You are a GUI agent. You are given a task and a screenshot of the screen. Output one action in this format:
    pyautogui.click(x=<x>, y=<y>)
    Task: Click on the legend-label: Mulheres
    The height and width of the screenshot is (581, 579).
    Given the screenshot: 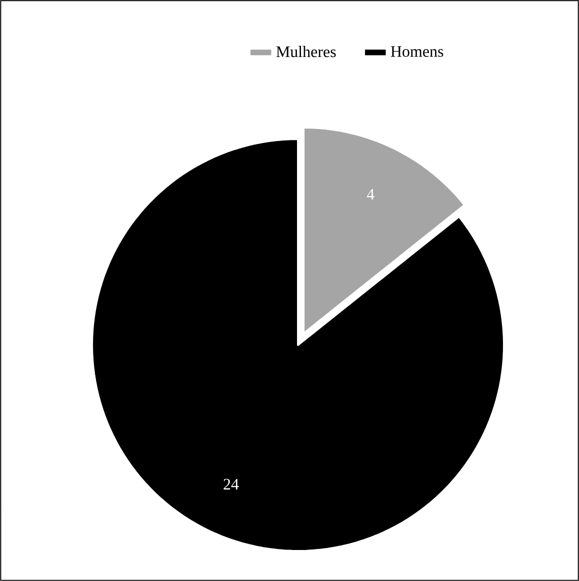 What is the action you would take?
    pyautogui.click(x=306, y=52)
    